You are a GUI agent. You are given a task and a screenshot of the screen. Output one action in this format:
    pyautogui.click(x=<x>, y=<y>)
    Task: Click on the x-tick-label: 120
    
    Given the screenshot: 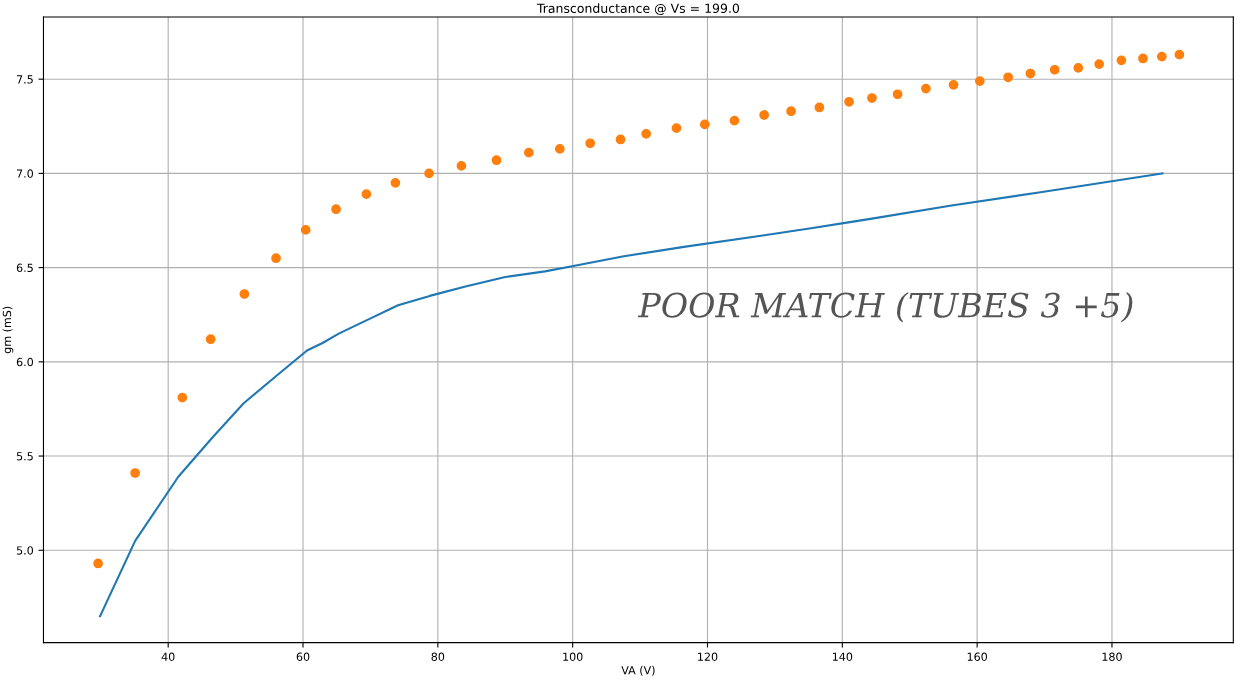 What is the action you would take?
    pyautogui.click(x=708, y=656)
    